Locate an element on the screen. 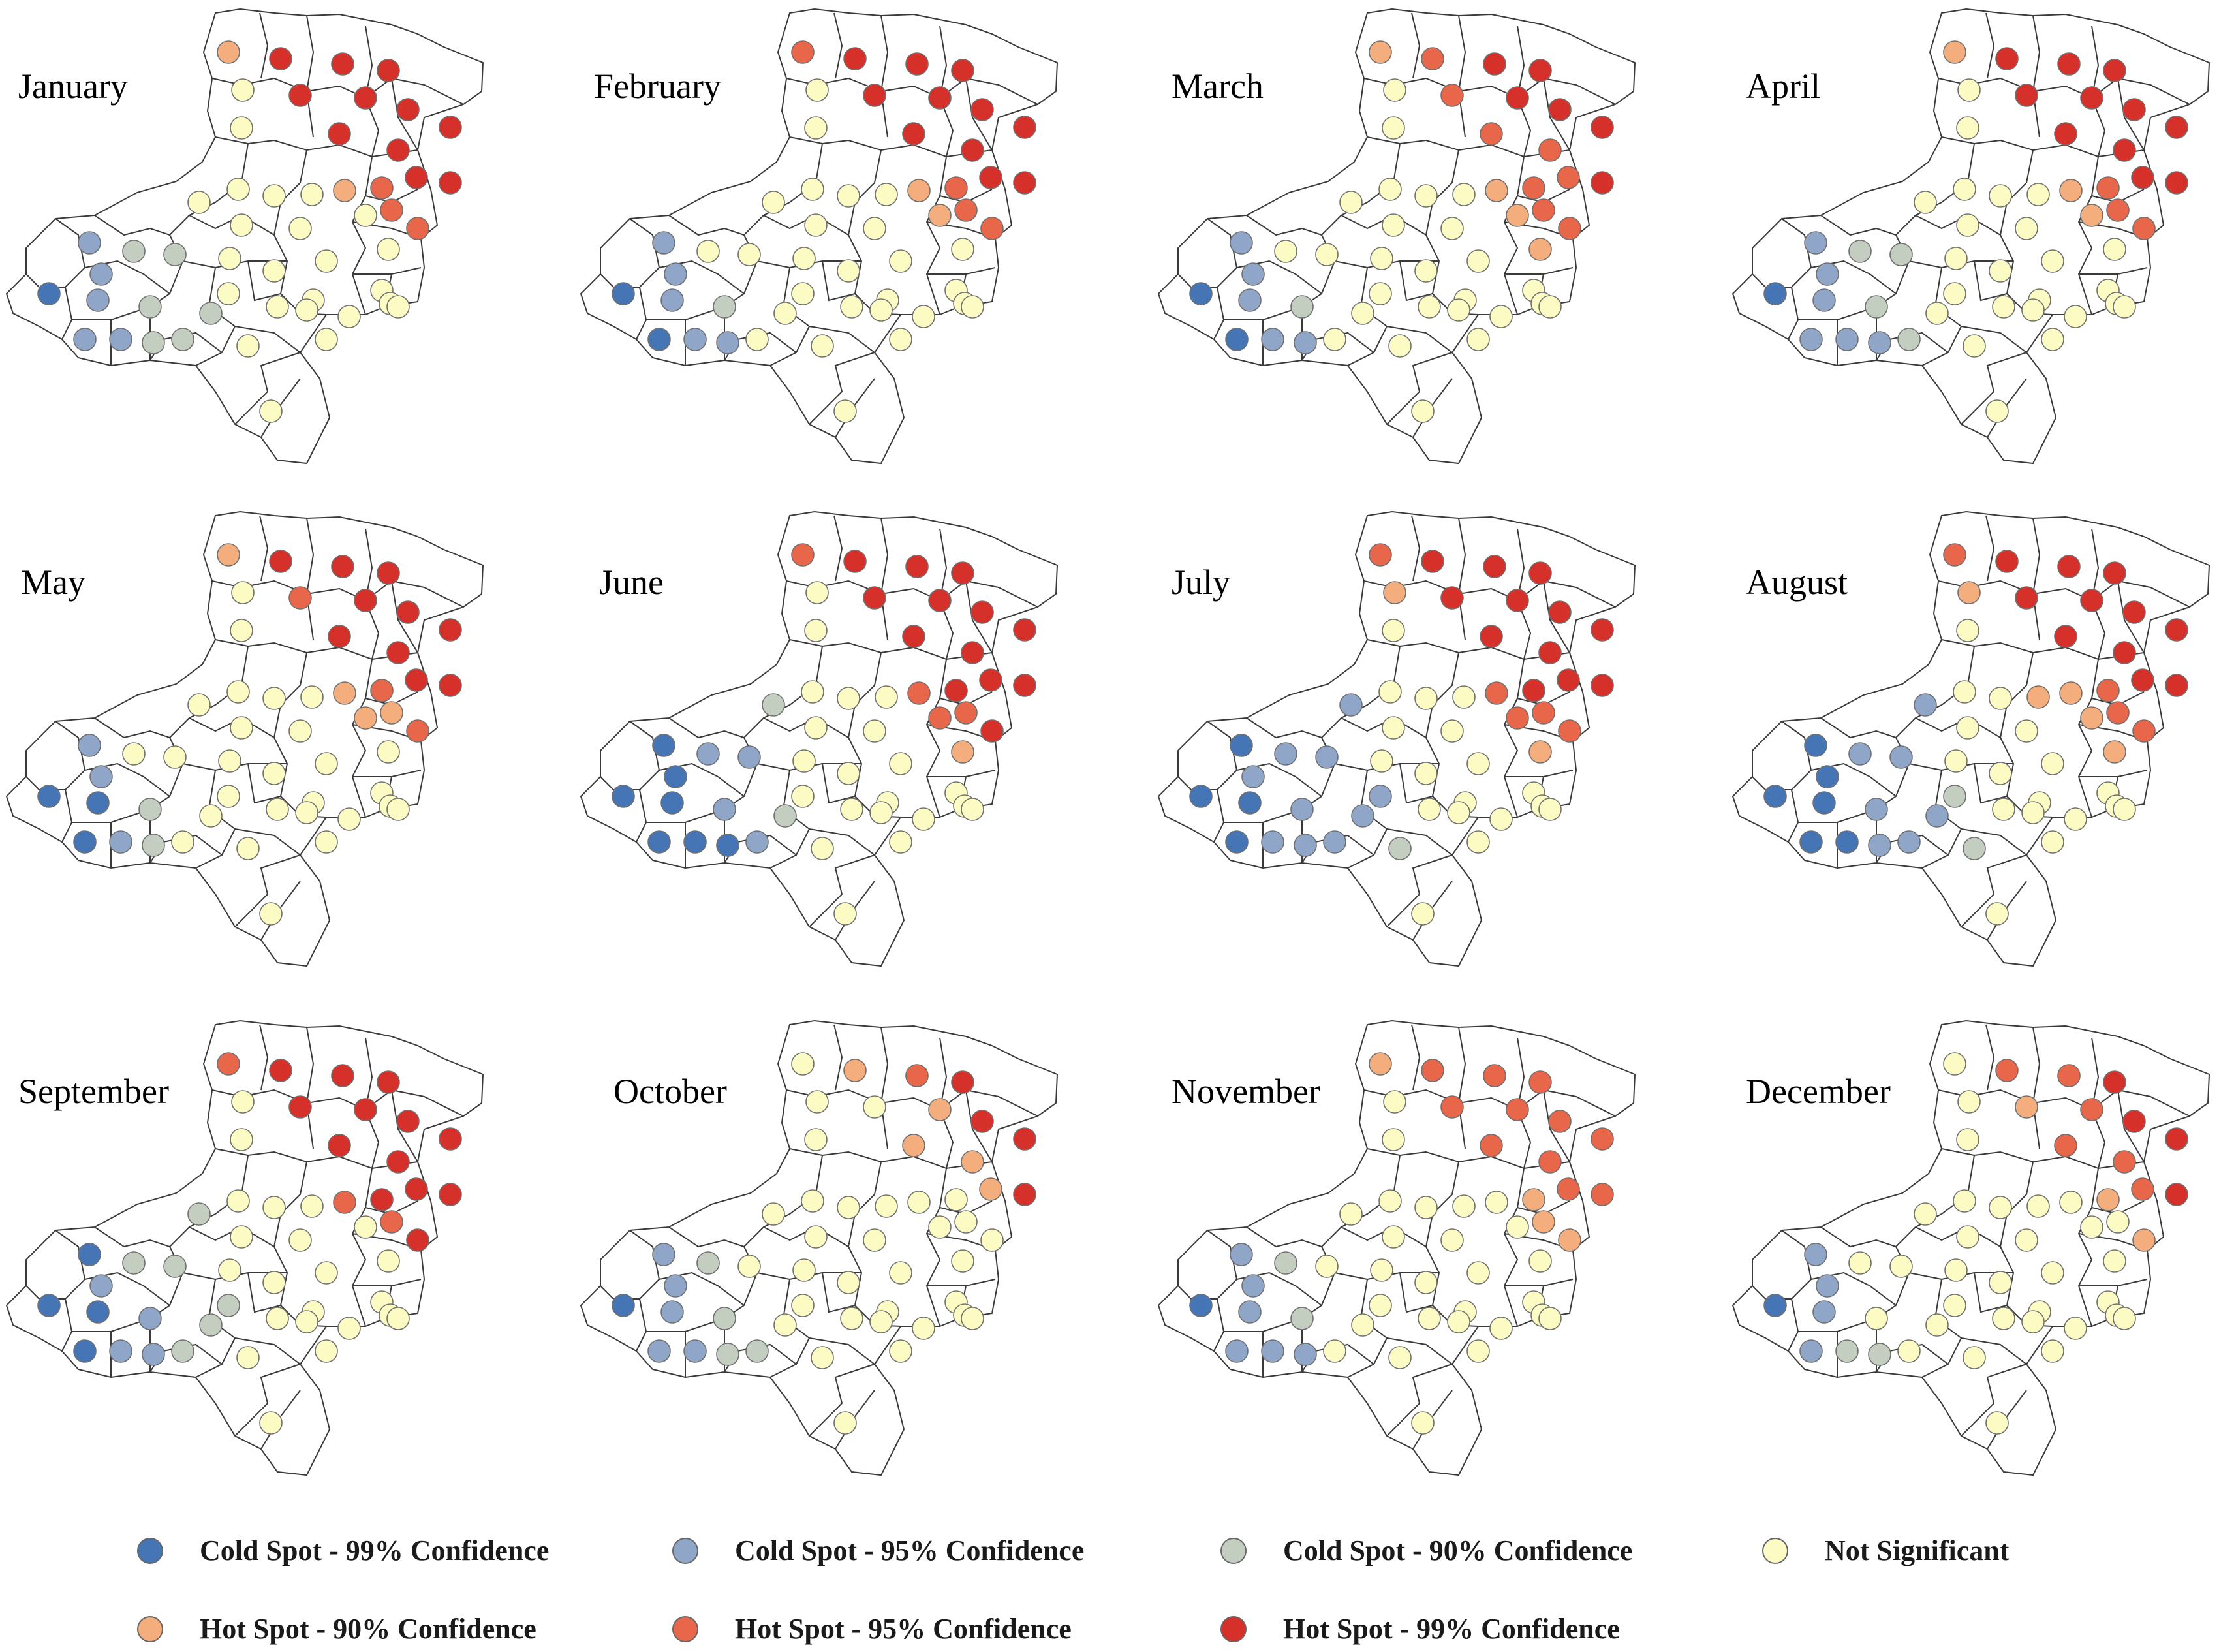  map-panel-november: November is located at coordinates (1397, 1248).